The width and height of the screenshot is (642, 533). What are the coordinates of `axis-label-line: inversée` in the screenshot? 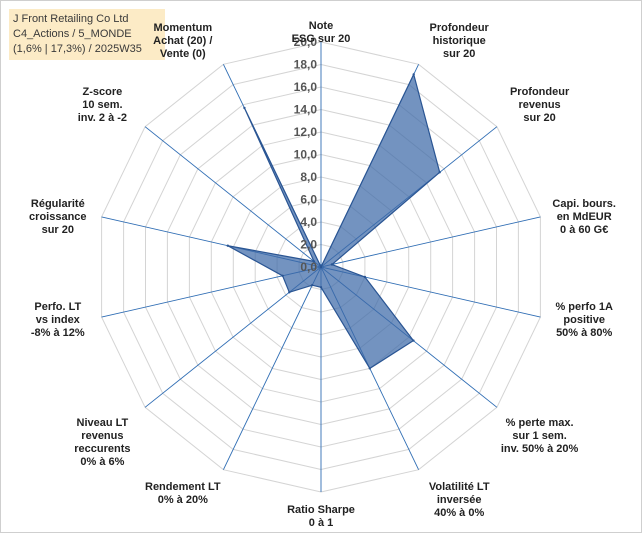 It's located at (459, 500).